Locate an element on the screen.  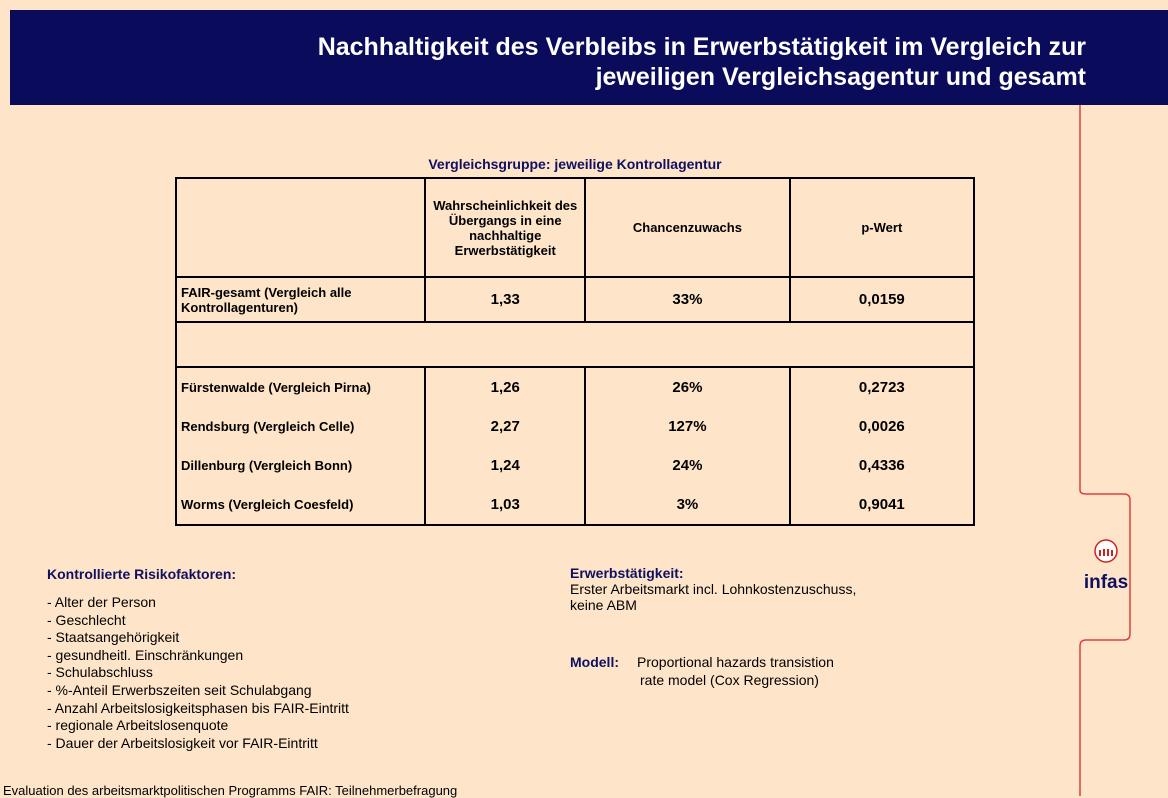
spacer-row is located at coordinates (575, 344).